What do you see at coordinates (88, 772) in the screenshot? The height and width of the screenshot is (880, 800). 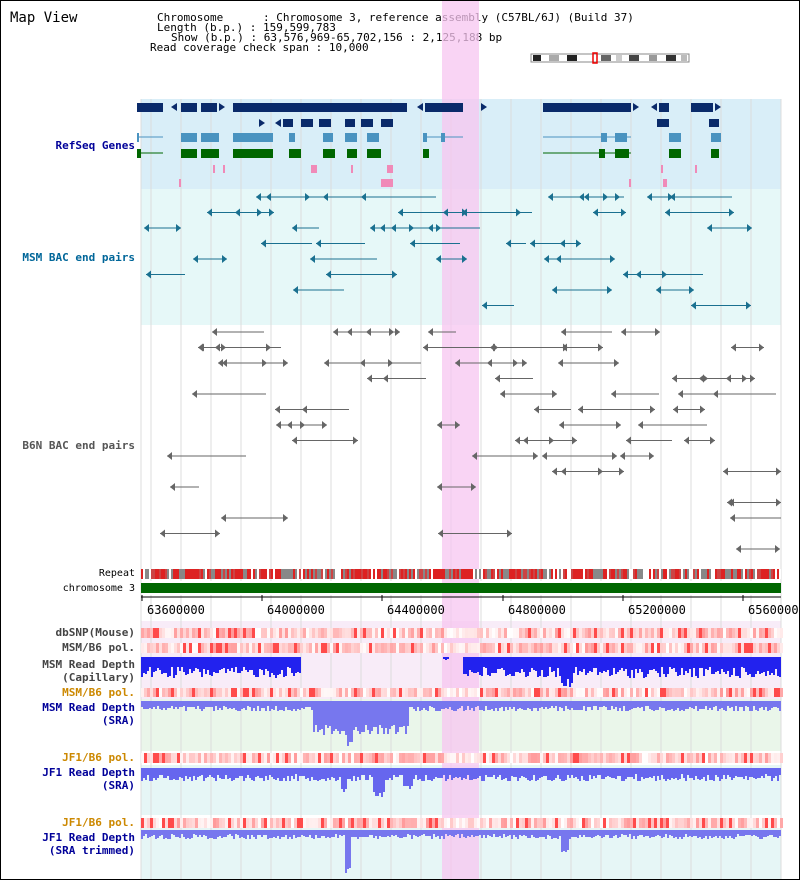 I see `jf1-depth-sra-label-1: JF1 Read Depth` at bounding box center [88, 772].